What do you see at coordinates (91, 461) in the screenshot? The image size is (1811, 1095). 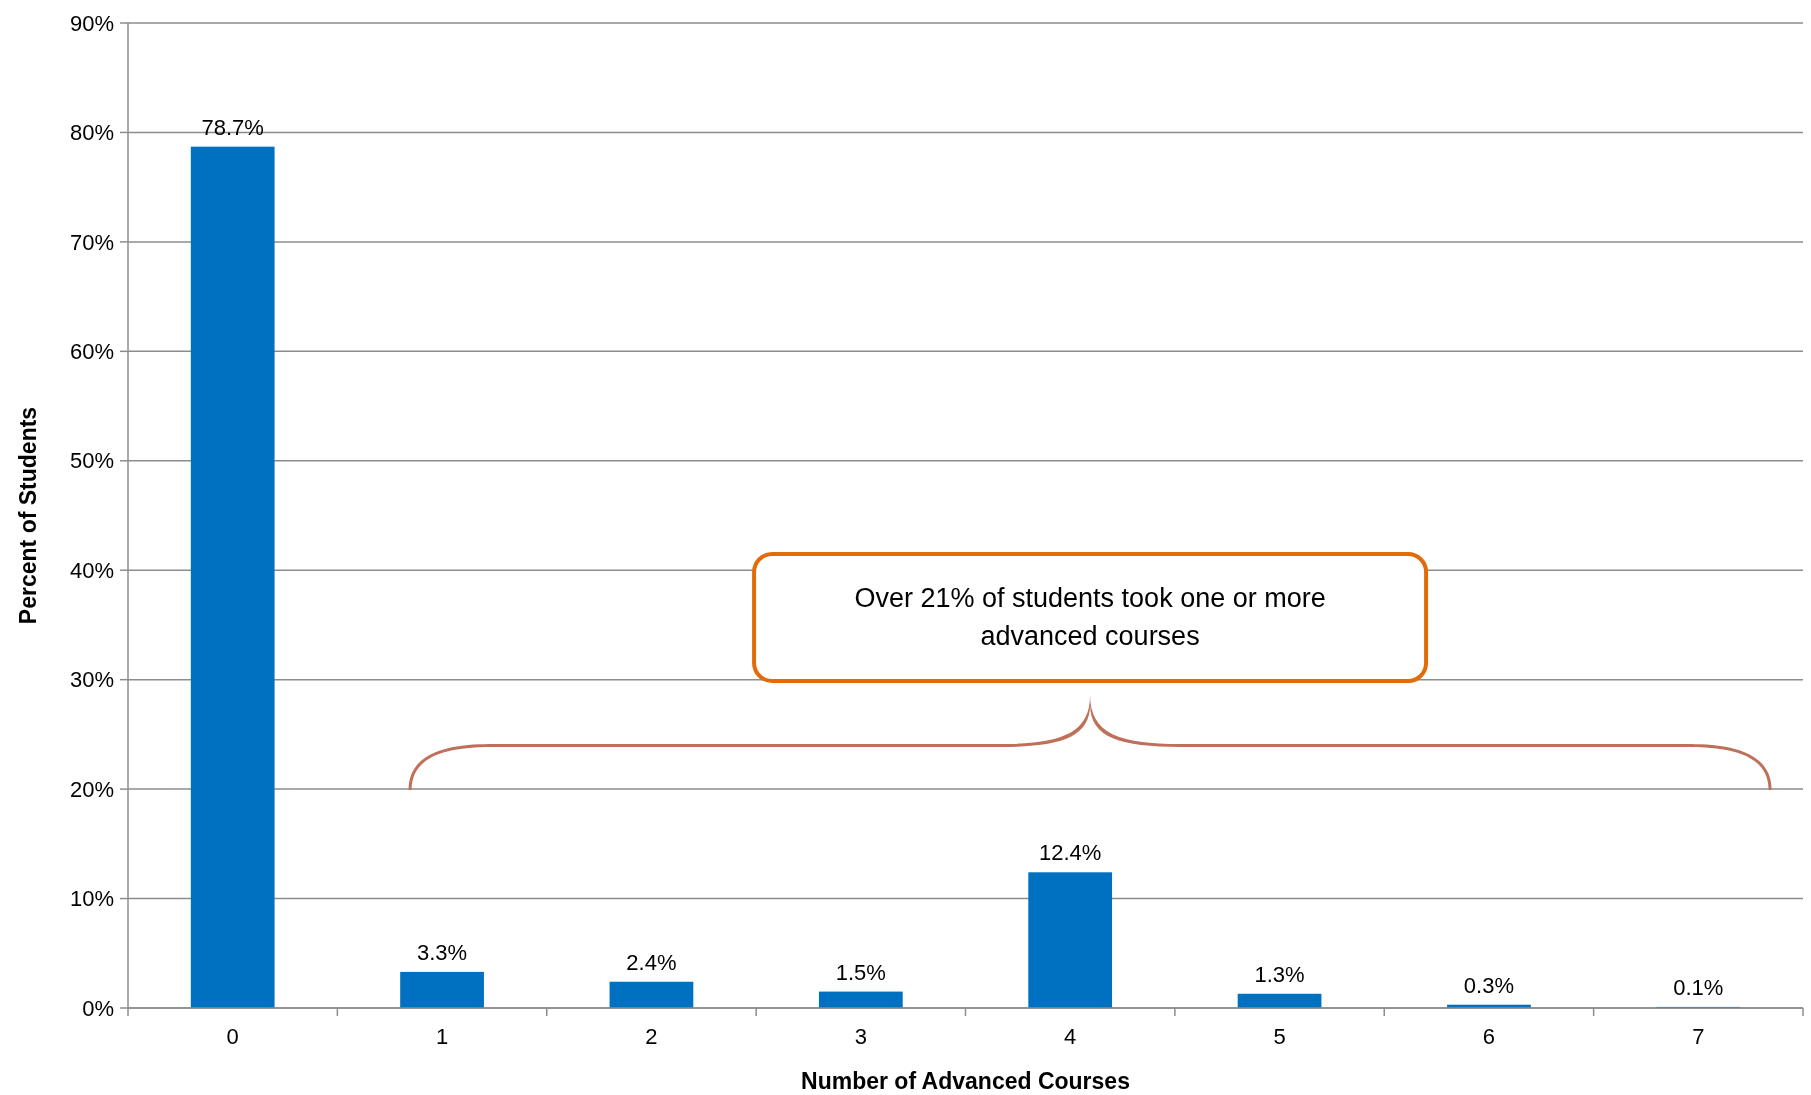 I see `y-tick-label: 50%` at bounding box center [91, 461].